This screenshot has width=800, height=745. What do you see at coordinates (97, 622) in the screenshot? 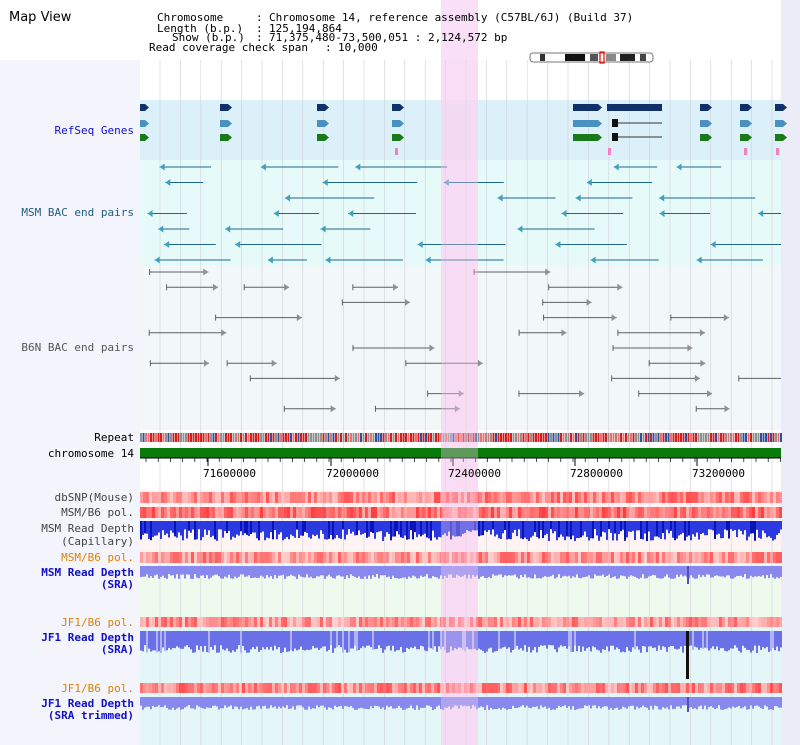
I see `track-label-jf1-b6-pol-1: JF1/B6 pol.` at bounding box center [97, 622].